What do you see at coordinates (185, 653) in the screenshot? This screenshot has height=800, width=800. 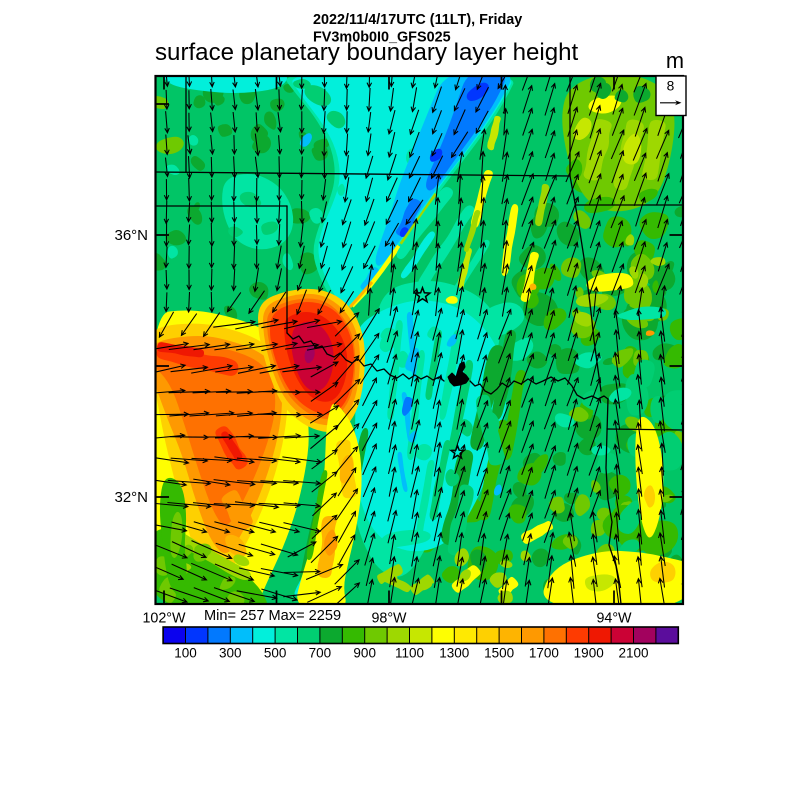 I see `svg-text: 100` at bounding box center [185, 653].